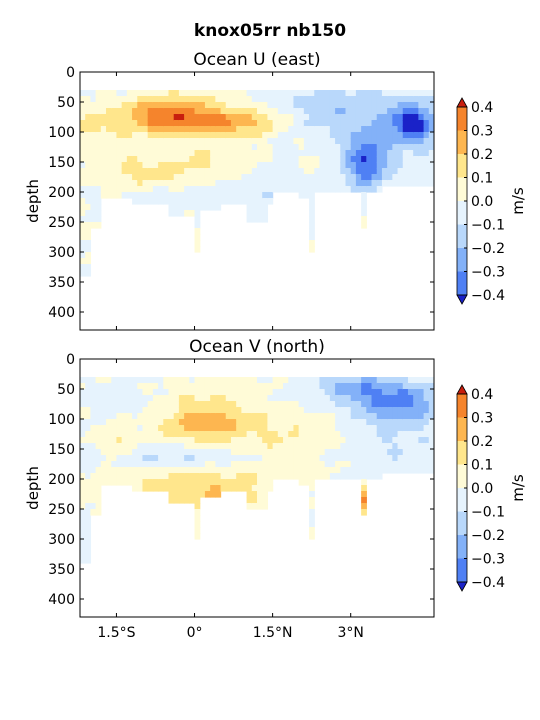 The image size is (540, 720). I want to click on y-tick-label: 300, so click(61, 540).